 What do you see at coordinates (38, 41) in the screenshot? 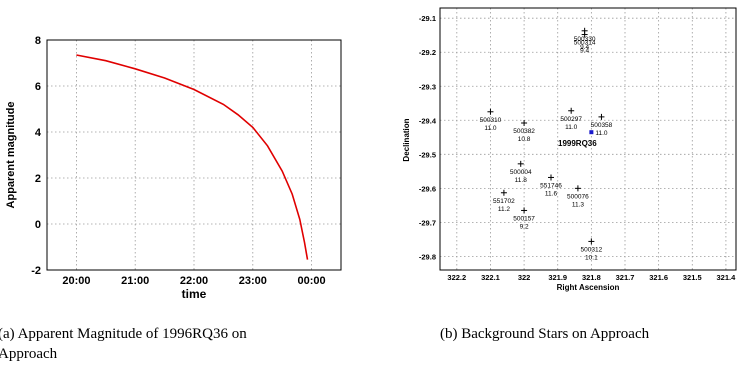
I see `panel-a-y-tick: 8` at bounding box center [38, 41].